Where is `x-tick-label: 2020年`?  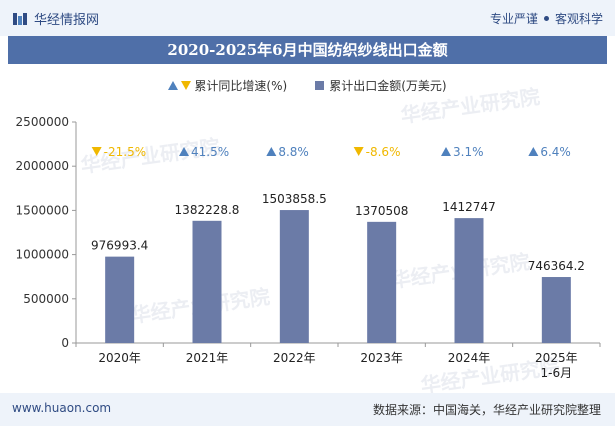 x-tick-label: 2020年 is located at coordinates (119, 358).